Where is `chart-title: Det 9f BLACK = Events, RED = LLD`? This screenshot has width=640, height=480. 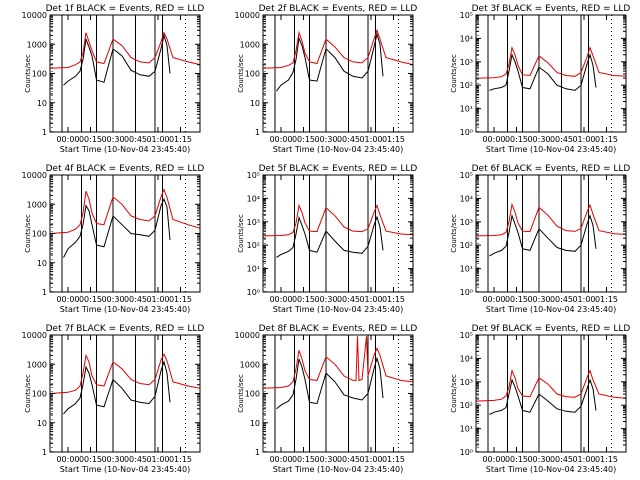 chart-title: Det 9f BLACK = Events, RED = LLD is located at coordinates (551, 329).